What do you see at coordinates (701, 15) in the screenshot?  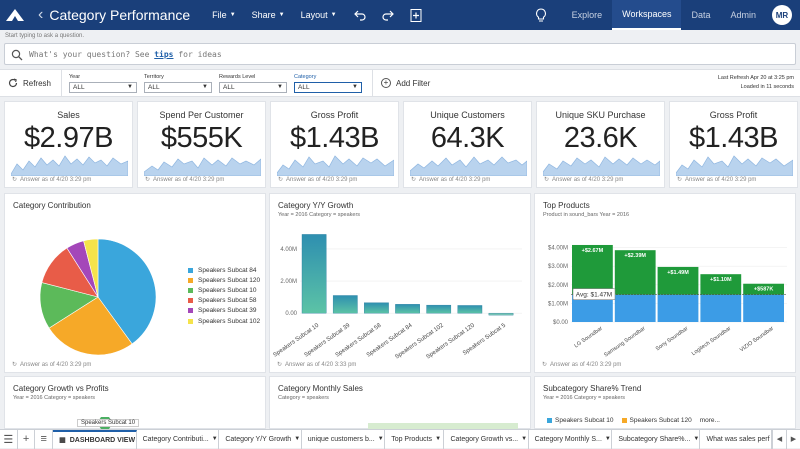 I see `nav-data: Data` at bounding box center [701, 15].